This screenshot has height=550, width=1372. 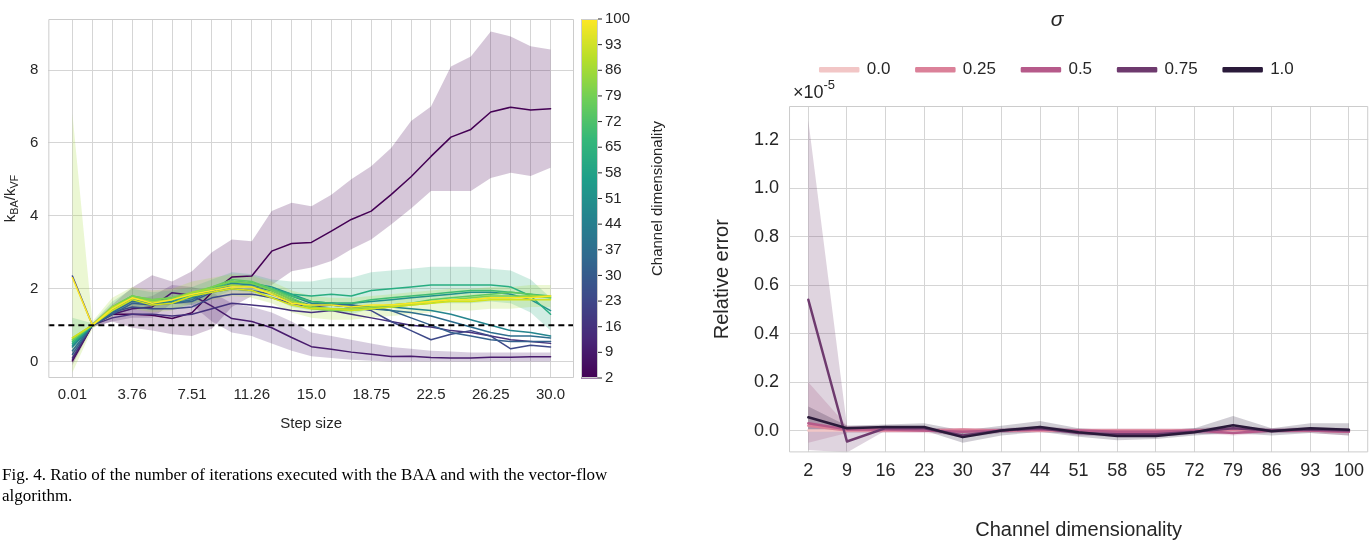 I want to click on x-tick-label: 16, so click(x=885, y=470).